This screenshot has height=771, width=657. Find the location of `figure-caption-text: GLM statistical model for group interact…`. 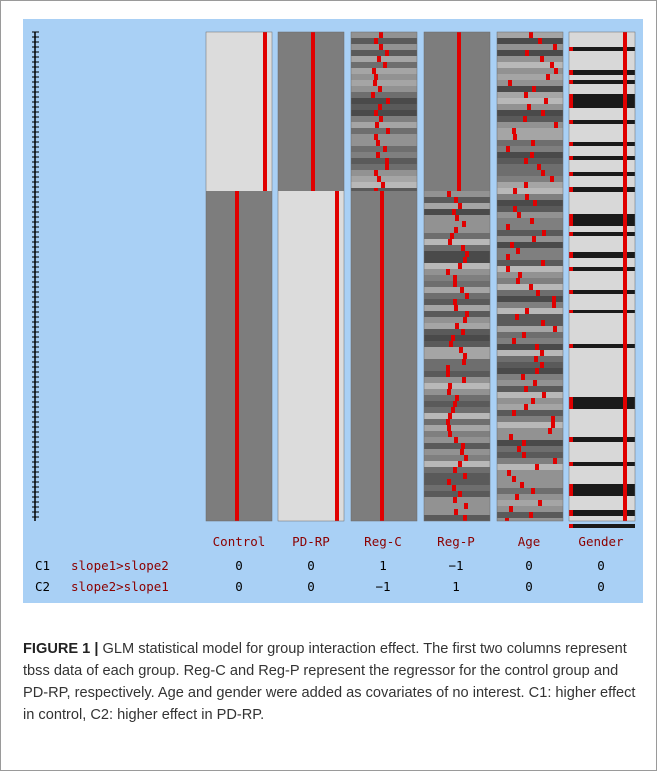

figure-caption-text: GLM statistical model for group interact… is located at coordinates (329, 682).